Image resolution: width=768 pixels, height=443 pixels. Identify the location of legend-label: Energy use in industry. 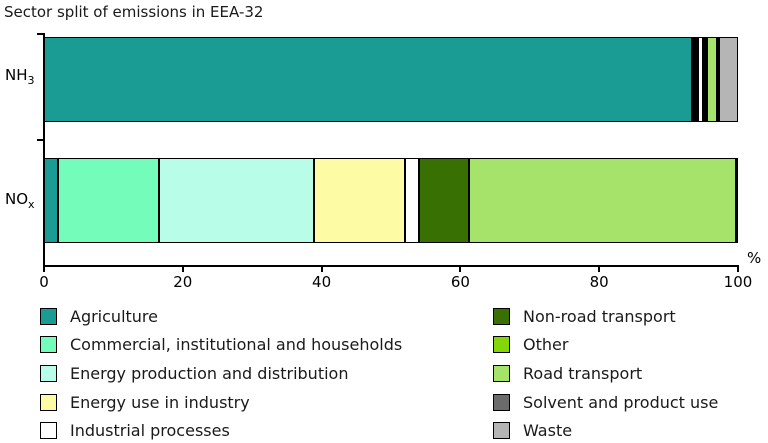
(160, 402).